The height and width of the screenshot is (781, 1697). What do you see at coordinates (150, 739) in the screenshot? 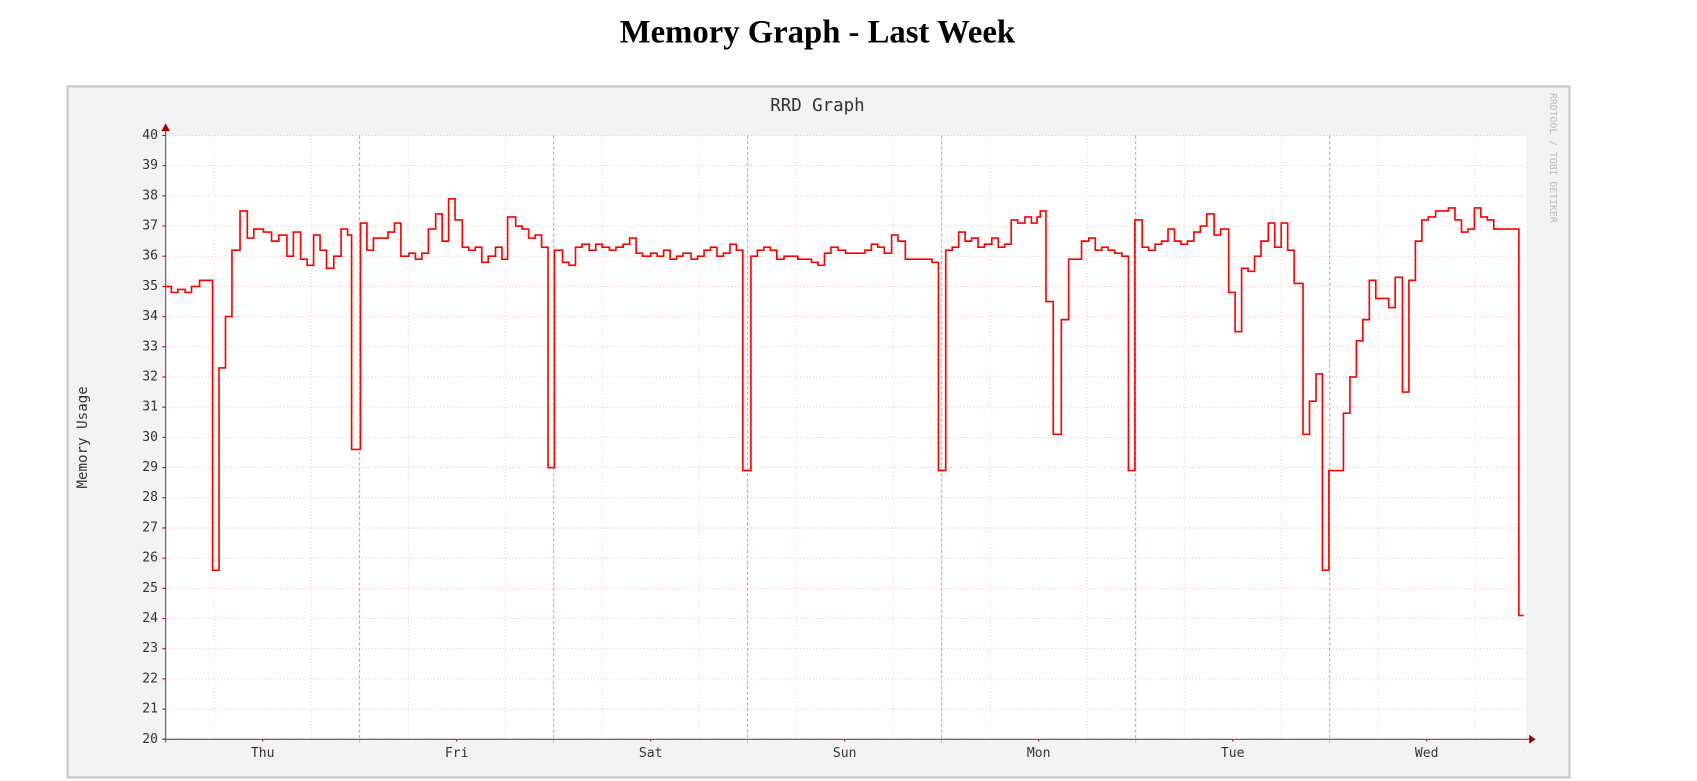
I see `y-tick-label: 20` at bounding box center [150, 739].